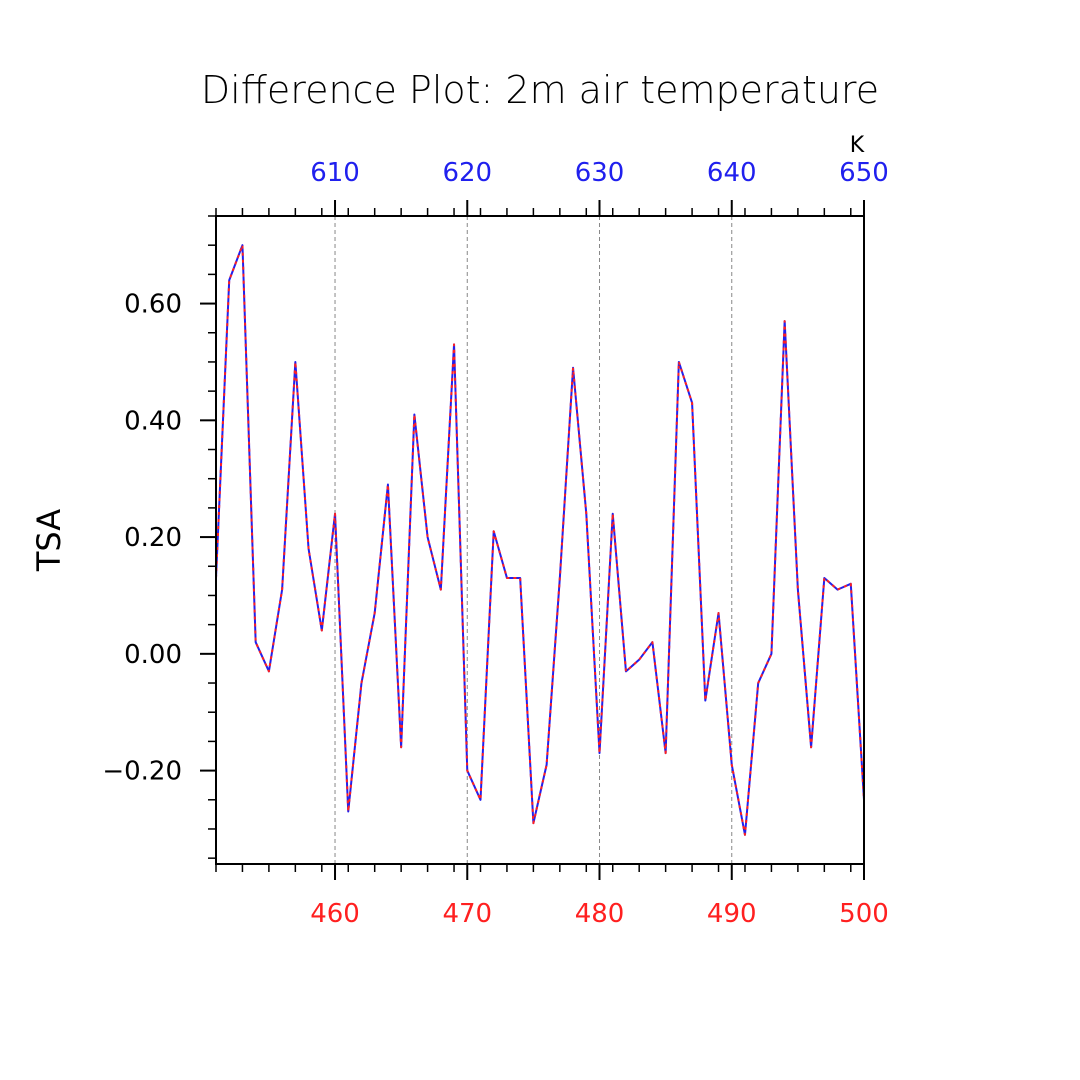 The image size is (1080, 1080). Describe the element at coordinates (600, 914) in the screenshot. I see `x-tick-label: 480` at that location.